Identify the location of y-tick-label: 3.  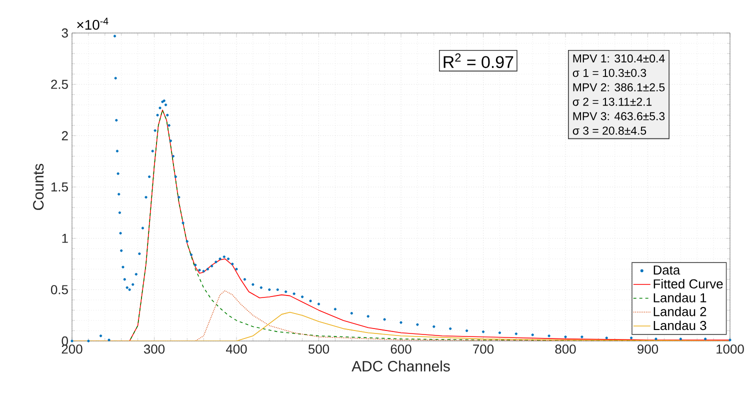
(65, 33).